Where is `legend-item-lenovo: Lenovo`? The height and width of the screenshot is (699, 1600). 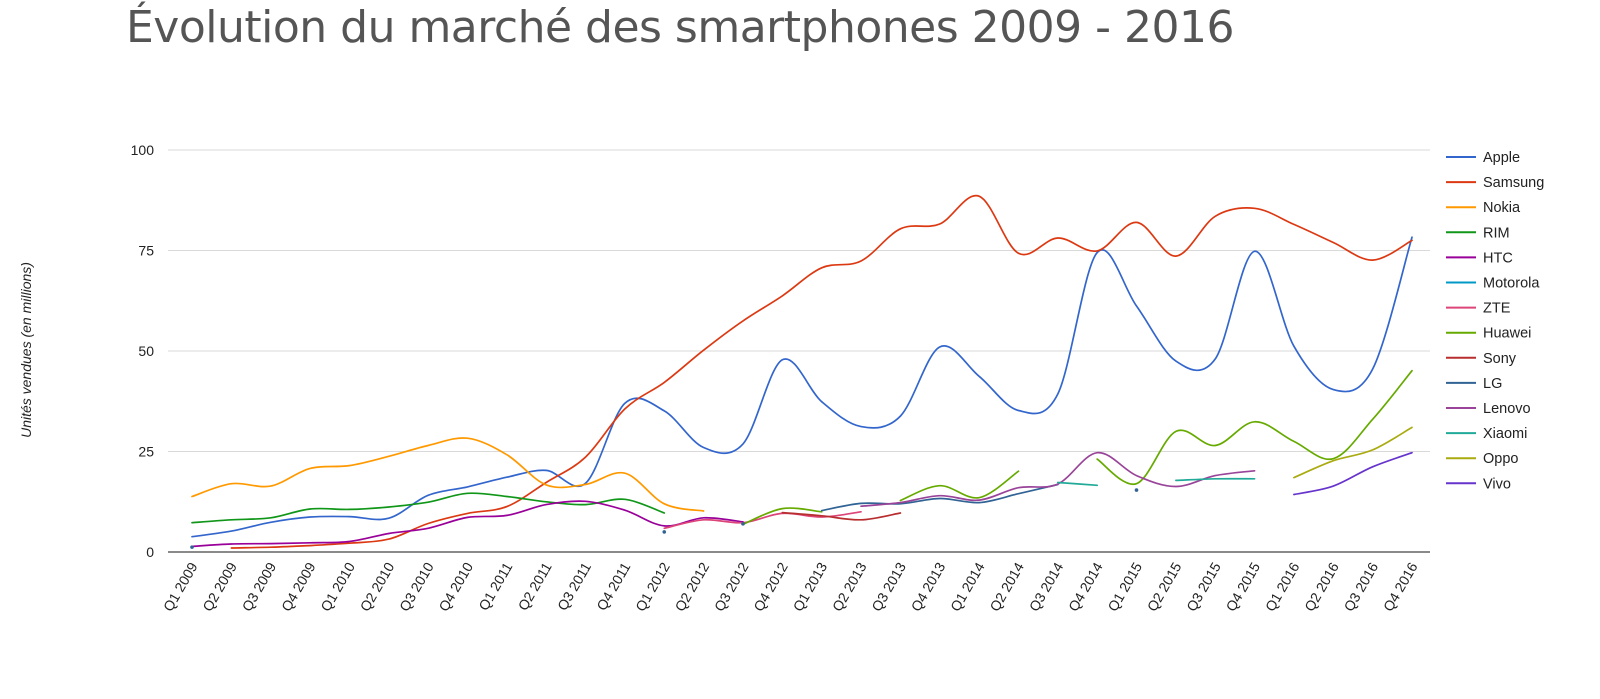
legend-item-lenovo: Lenovo is located at coordinates (1488, 409).